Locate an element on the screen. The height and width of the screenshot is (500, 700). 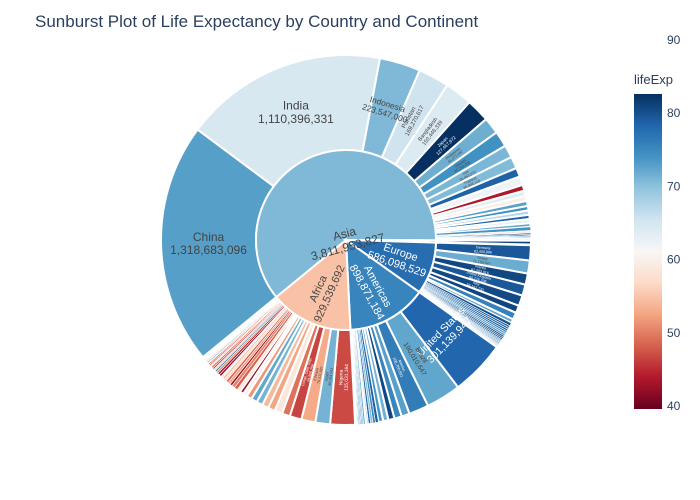
label-france: France61,083,916 is located at coordinates (480, 270).